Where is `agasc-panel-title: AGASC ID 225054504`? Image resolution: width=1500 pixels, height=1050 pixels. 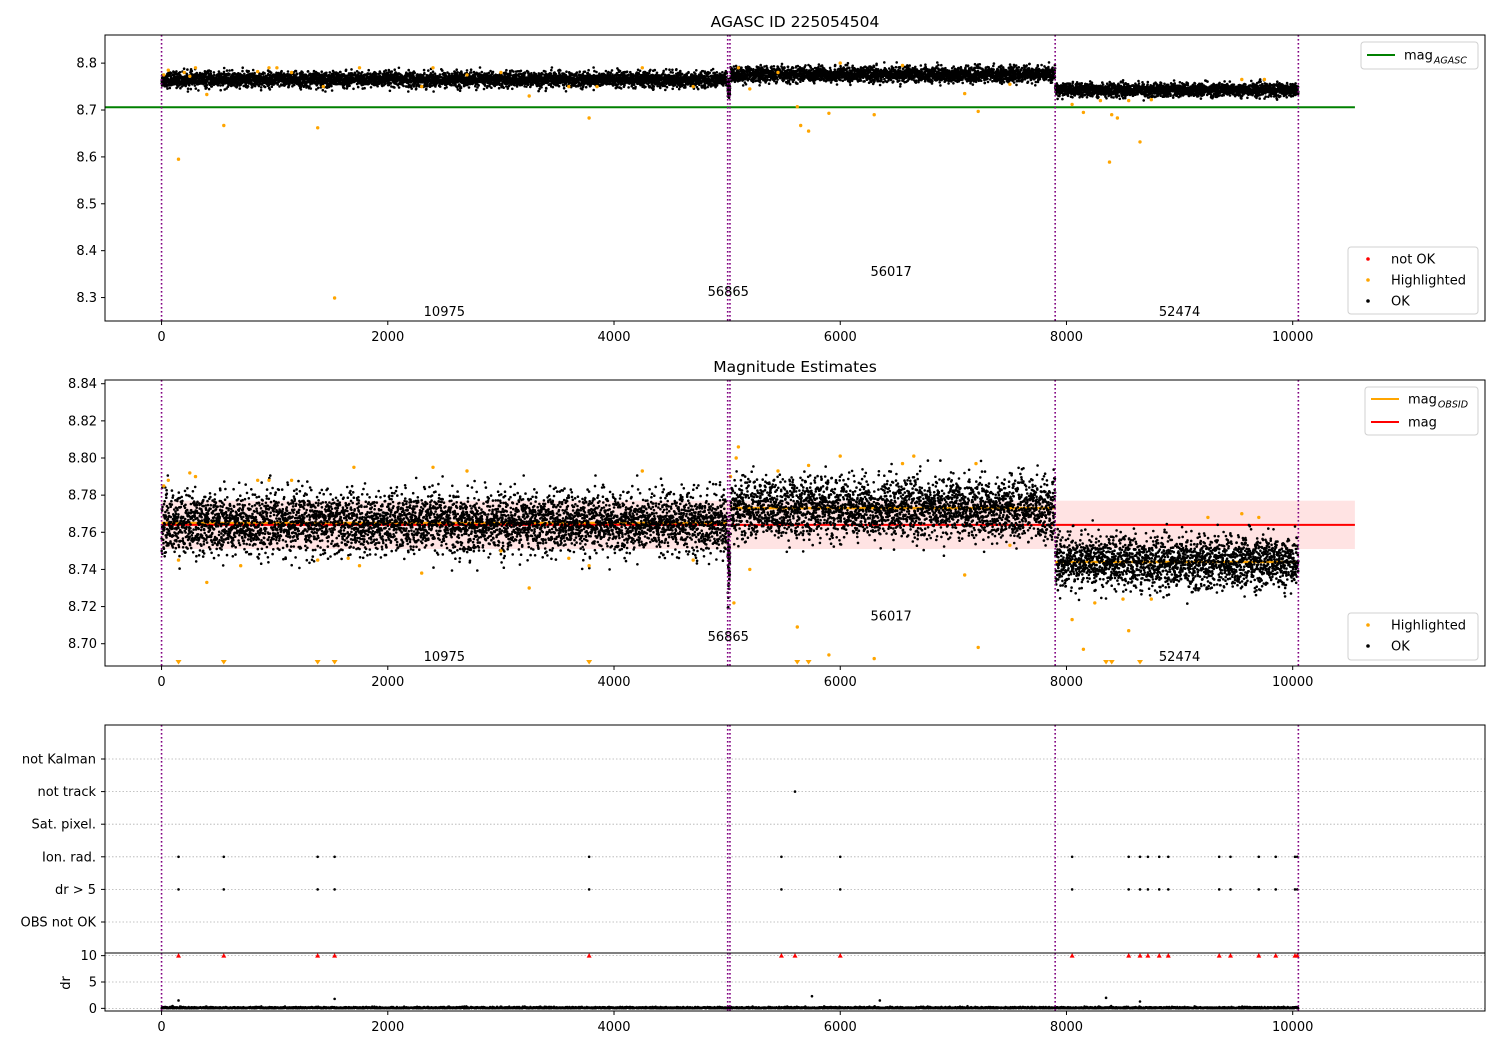
agasc-panel-title: AGASC ID 225054504 is located at coordinates (795, 22).